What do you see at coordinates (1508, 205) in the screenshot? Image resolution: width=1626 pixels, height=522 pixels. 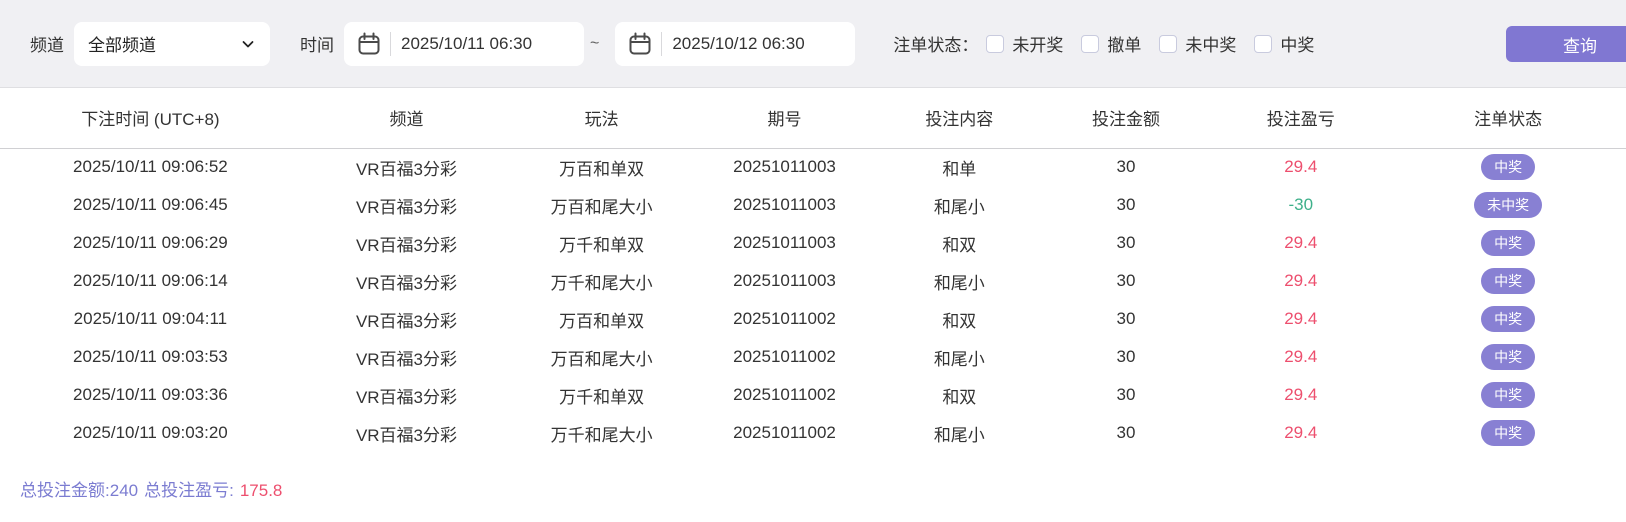 I see `status-badge: 未中奖` at bounding box center [1508, 205].